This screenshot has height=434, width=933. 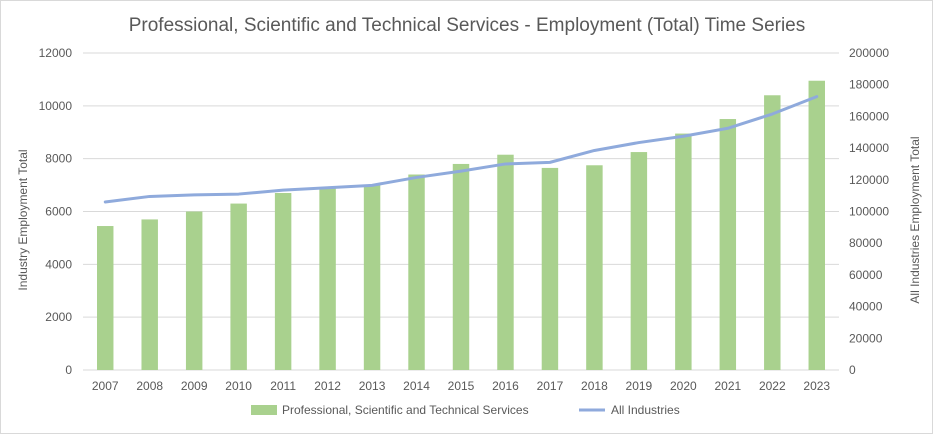 I want to click on right-tick-label: 0, so click(x=852, y=370).